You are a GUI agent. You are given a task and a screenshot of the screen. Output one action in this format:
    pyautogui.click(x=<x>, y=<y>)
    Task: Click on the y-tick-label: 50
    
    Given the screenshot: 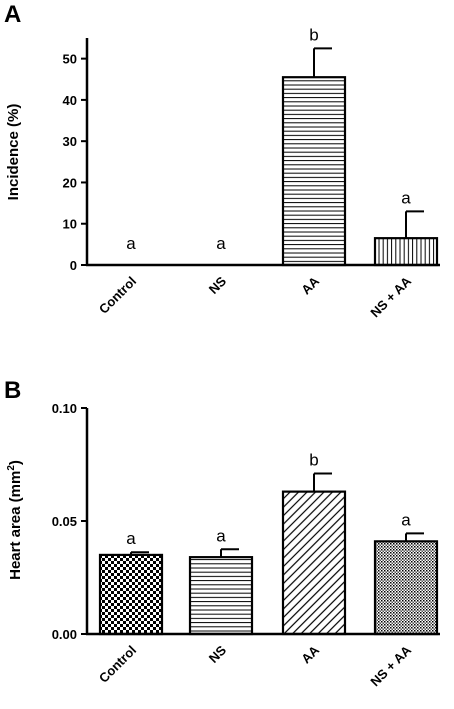 What is the action you would take?
    pyautogui.click(x=70, y=59)
    